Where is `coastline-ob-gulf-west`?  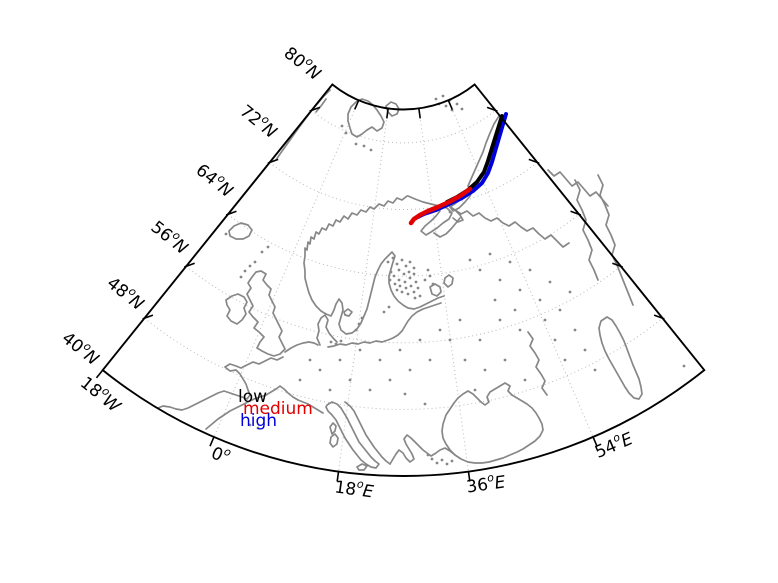 coastline-ob-gulf-west is located at coordinates (586, 230).